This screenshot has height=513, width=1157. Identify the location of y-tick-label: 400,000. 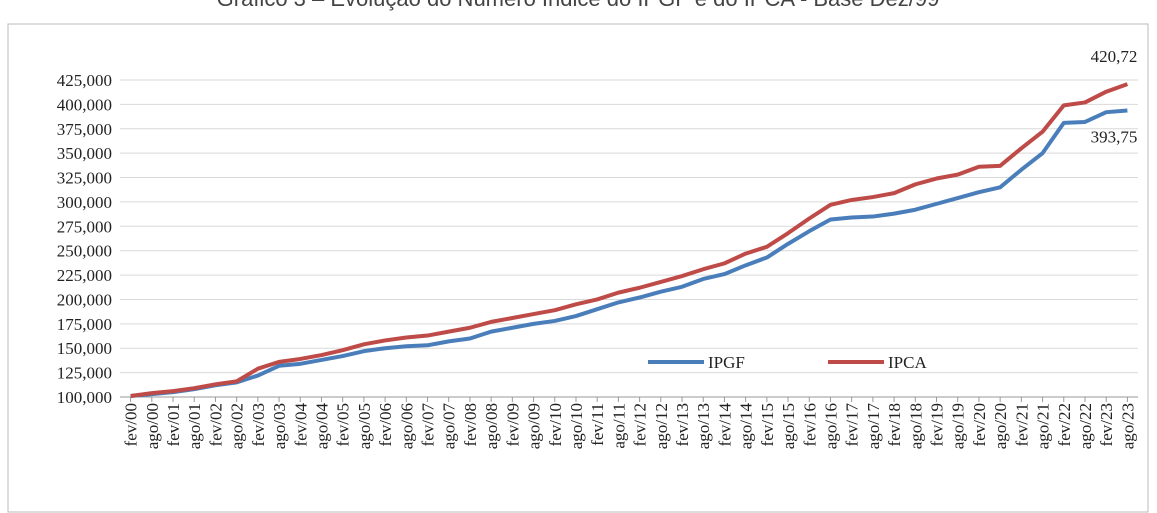
(84, 104).